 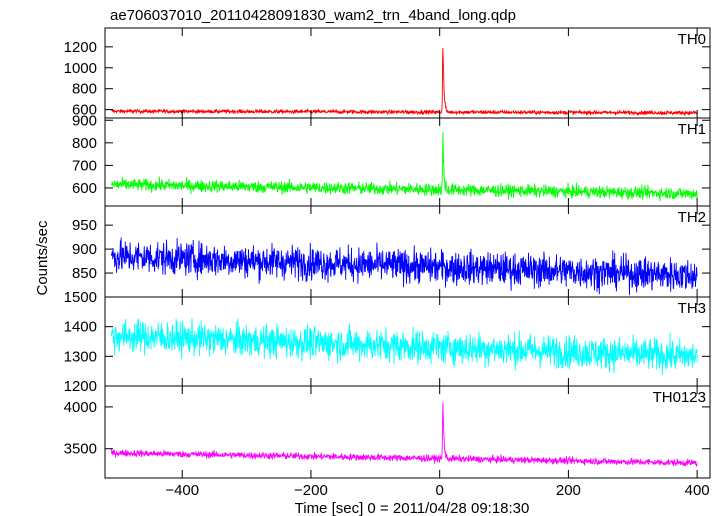 I want to click on y-tick-label: 1300, so click(x=80, y=356).